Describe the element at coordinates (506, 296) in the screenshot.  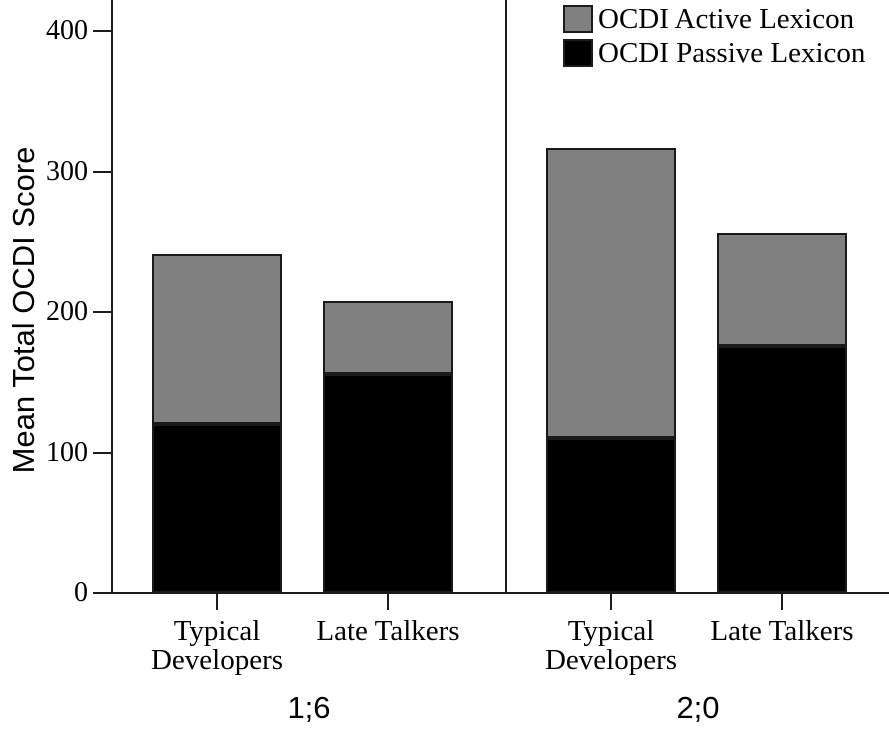
I see `panel-separator-line` at that location.